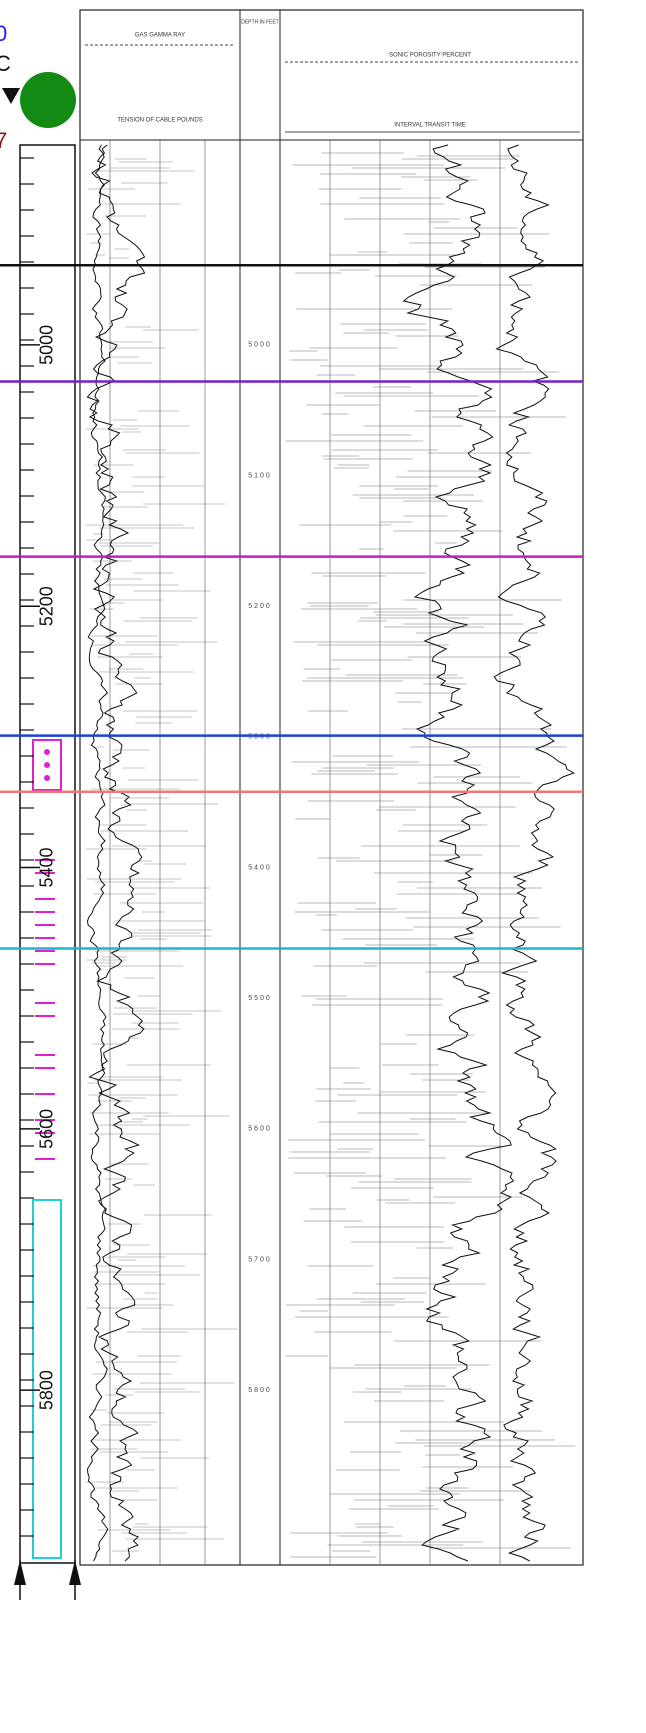 Image resolution: width=646 pixels, height=1733 pixels. I want to click on depth-label: 5600, so click(47, 1129).